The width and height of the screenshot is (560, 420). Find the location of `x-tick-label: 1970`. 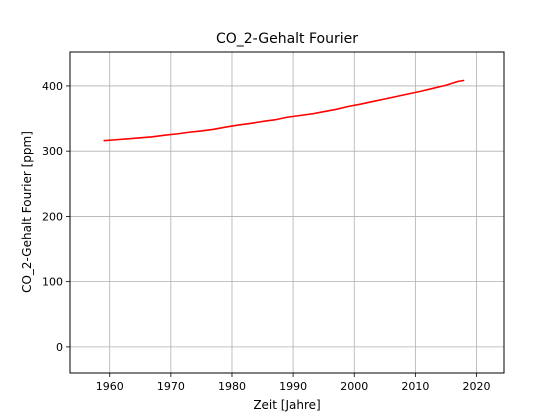

x-tick-label: 1970 is located at coordinates (171, 386).